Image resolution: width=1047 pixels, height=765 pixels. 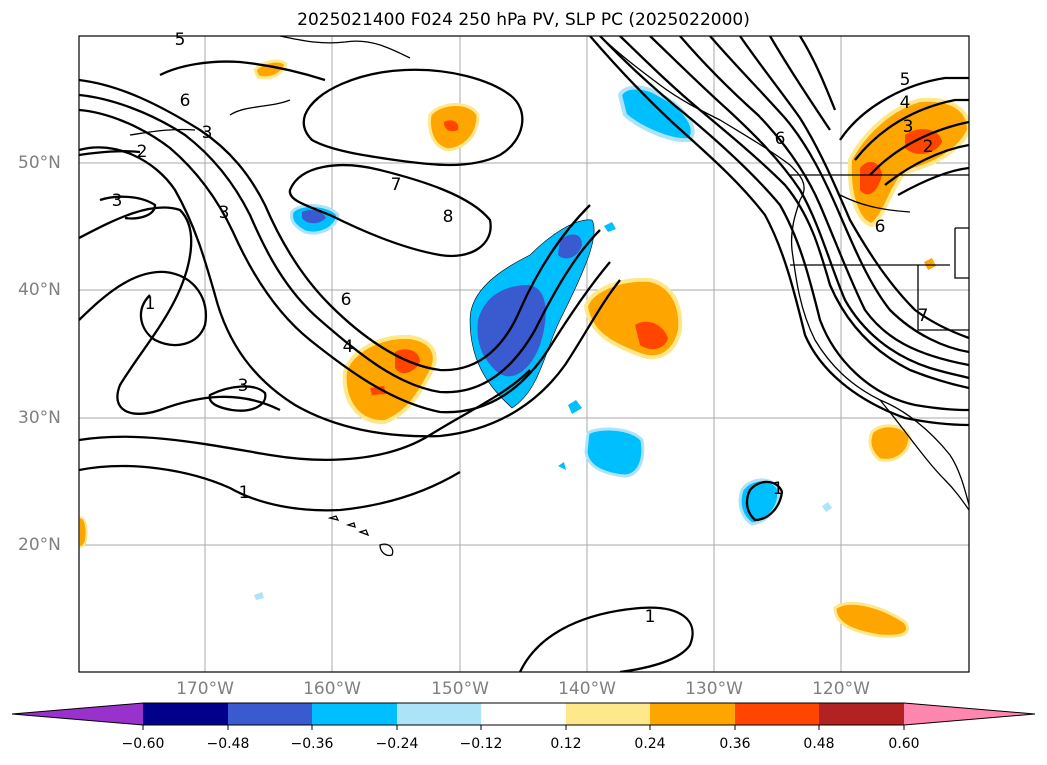 What do you see at coordinates (566, 744) in the screenshot?
I see `colorbar-tick-label: 0.12` at bounding box center [566, 744].